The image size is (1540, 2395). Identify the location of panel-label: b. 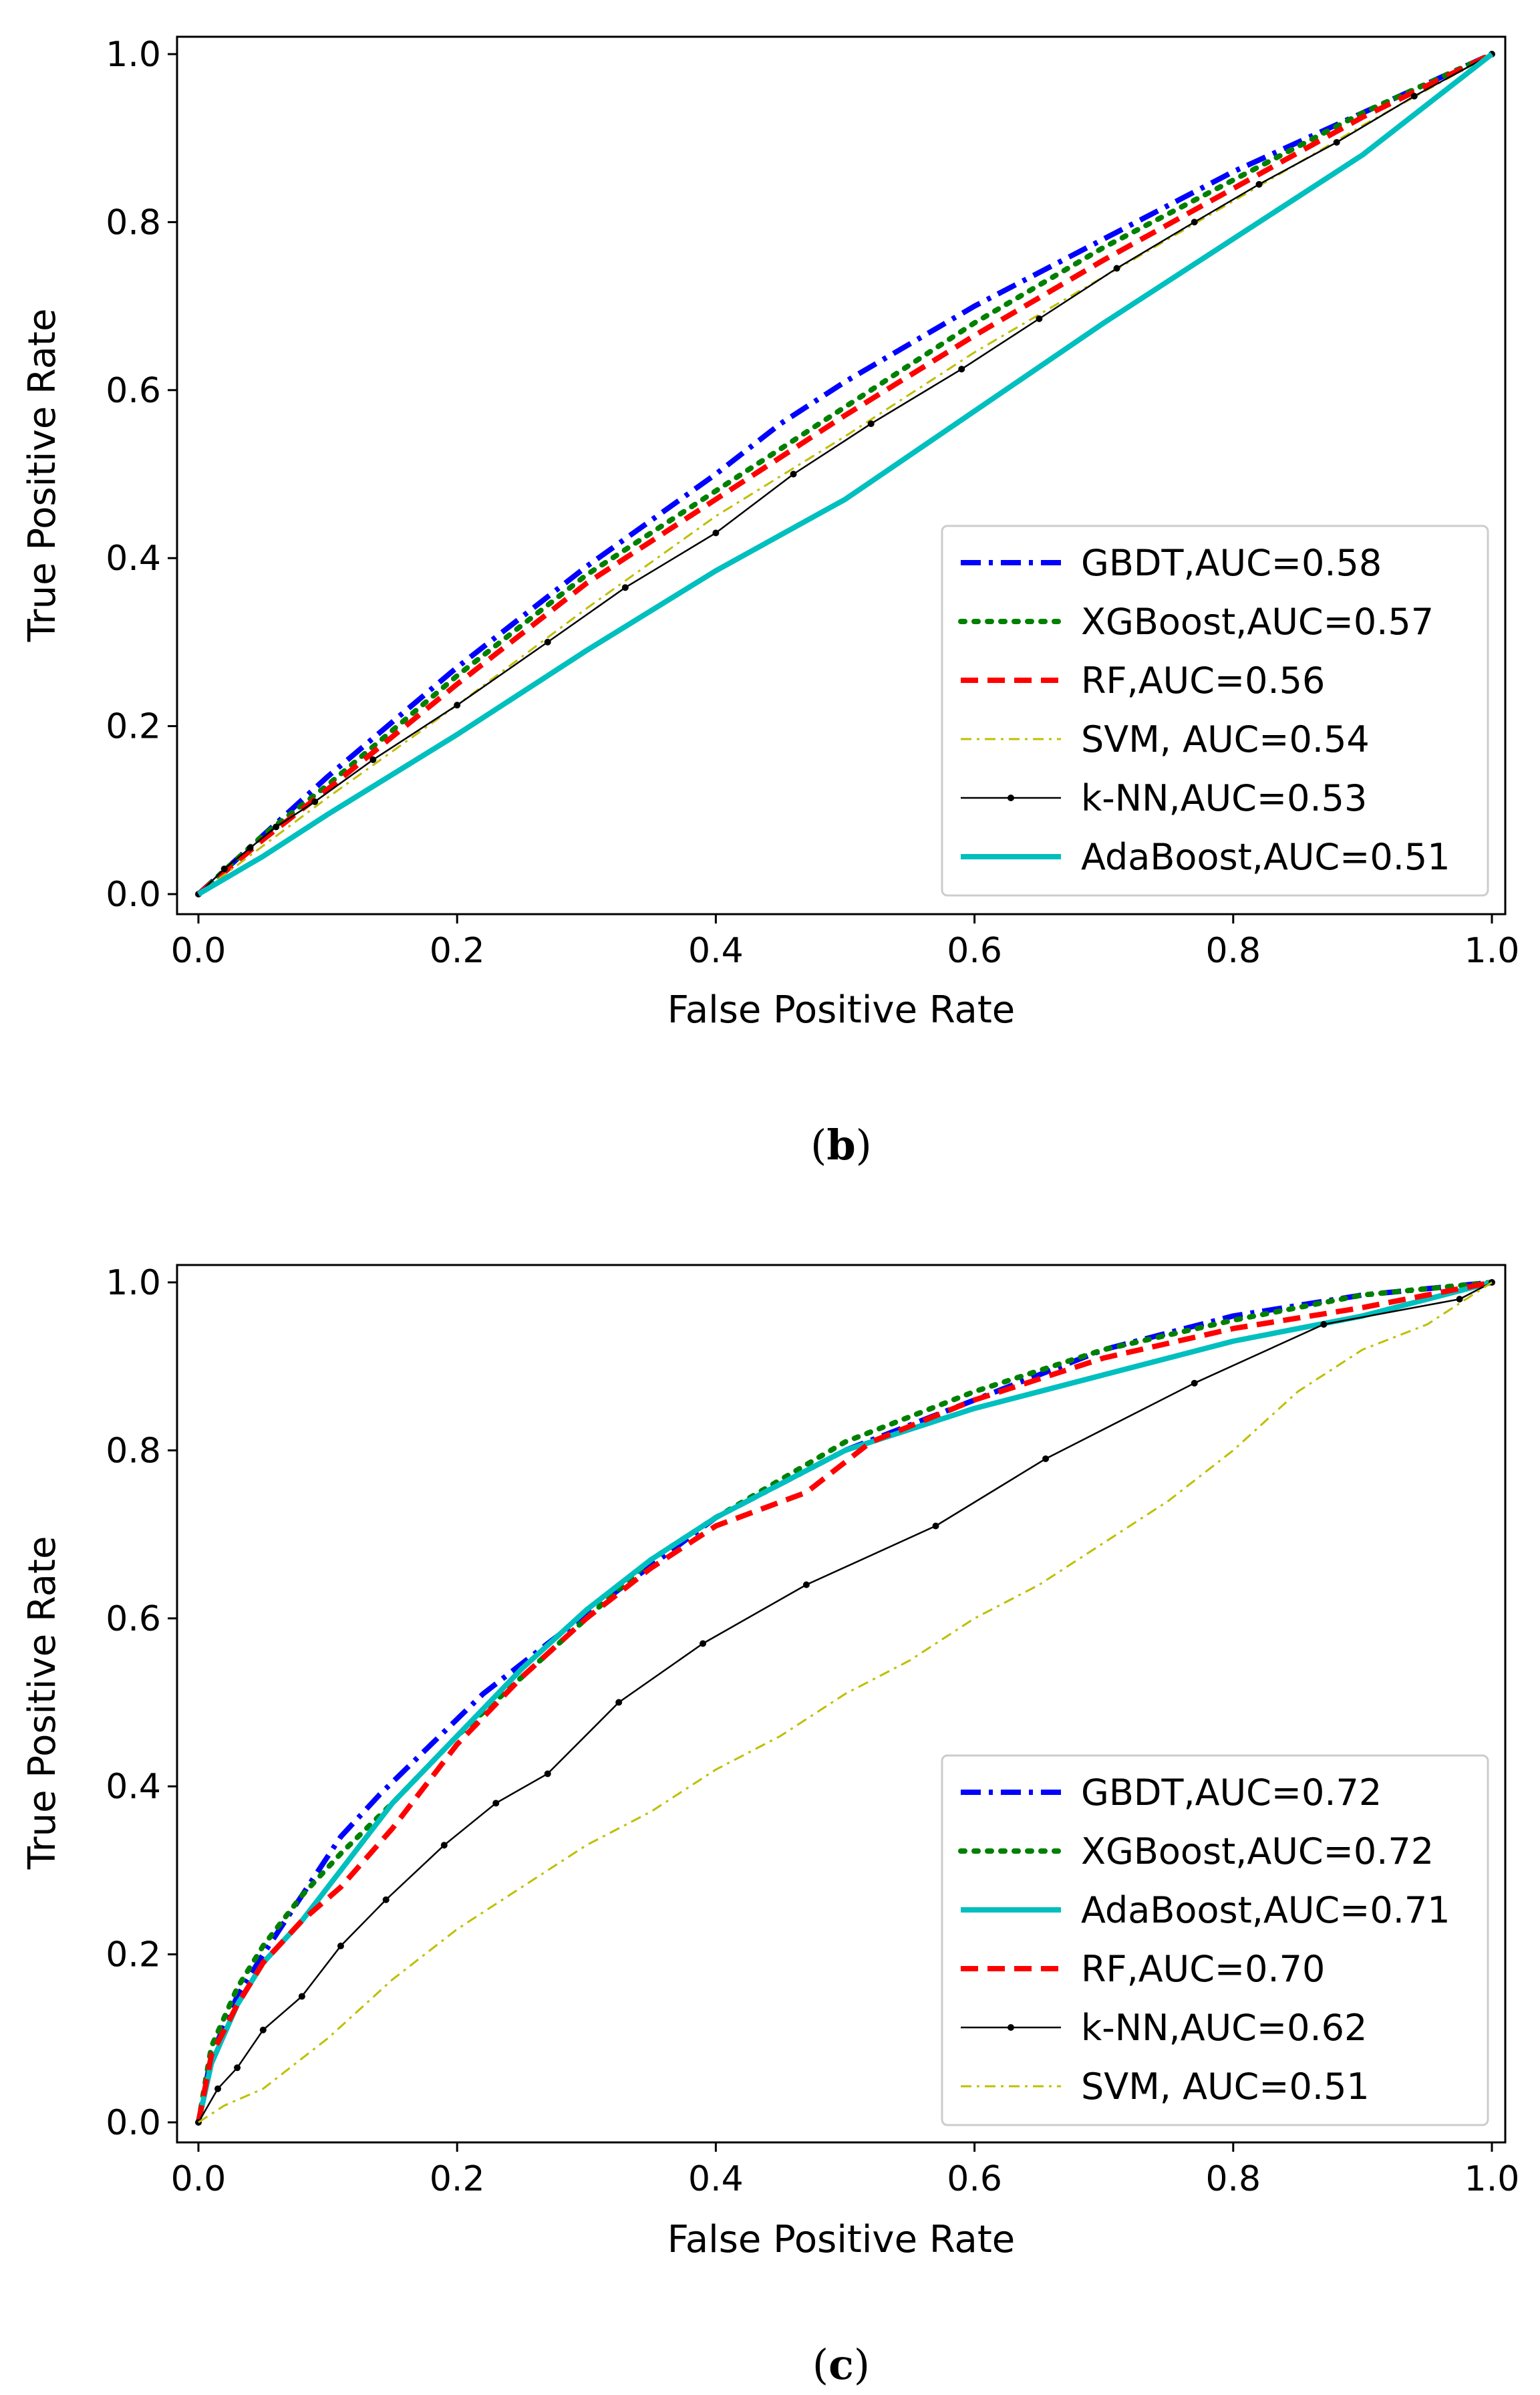
(840, 1145).